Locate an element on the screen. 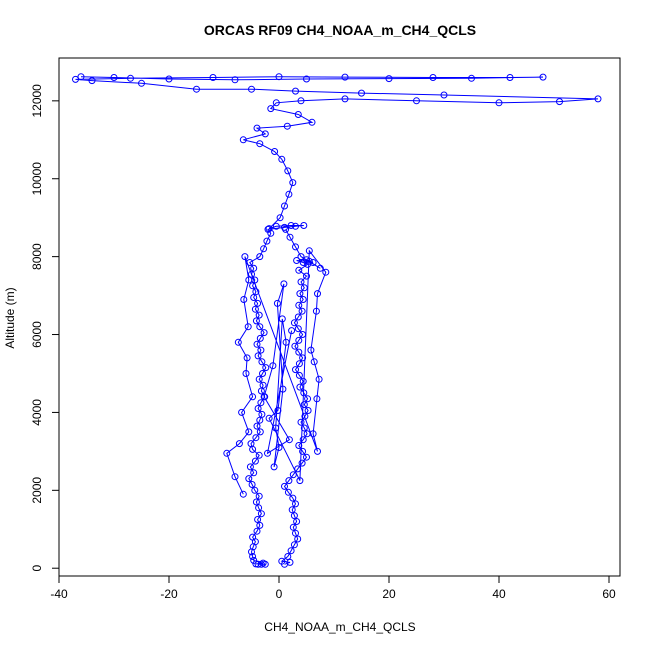 The height and width of the screenshot is (655, 650). y-tick-label: 6000 is located at coordinates (37, 334).